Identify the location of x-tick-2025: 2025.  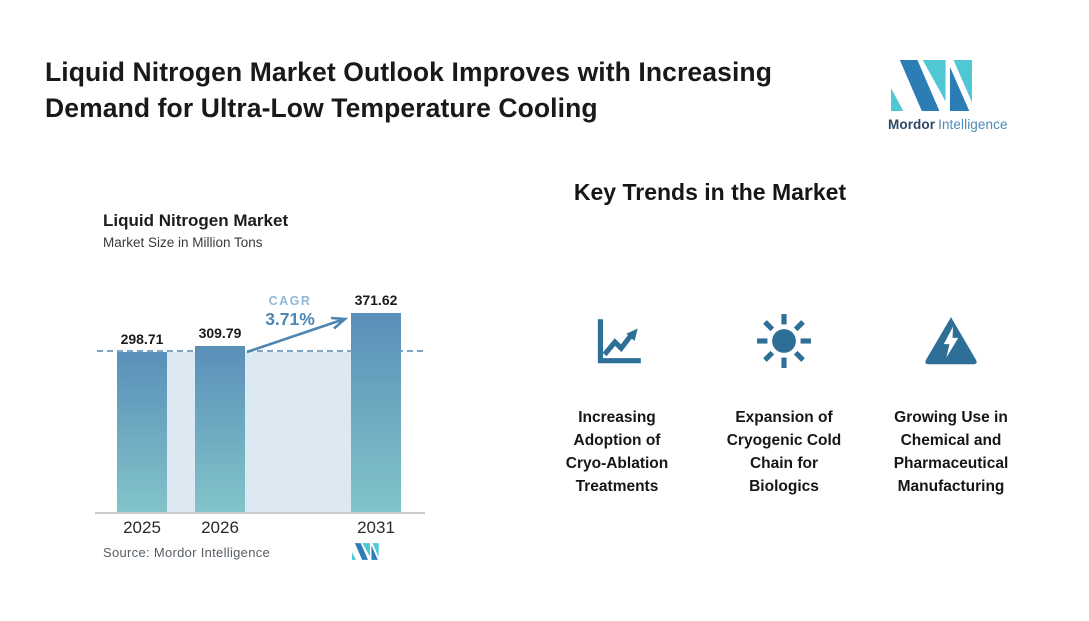
(142, 527).